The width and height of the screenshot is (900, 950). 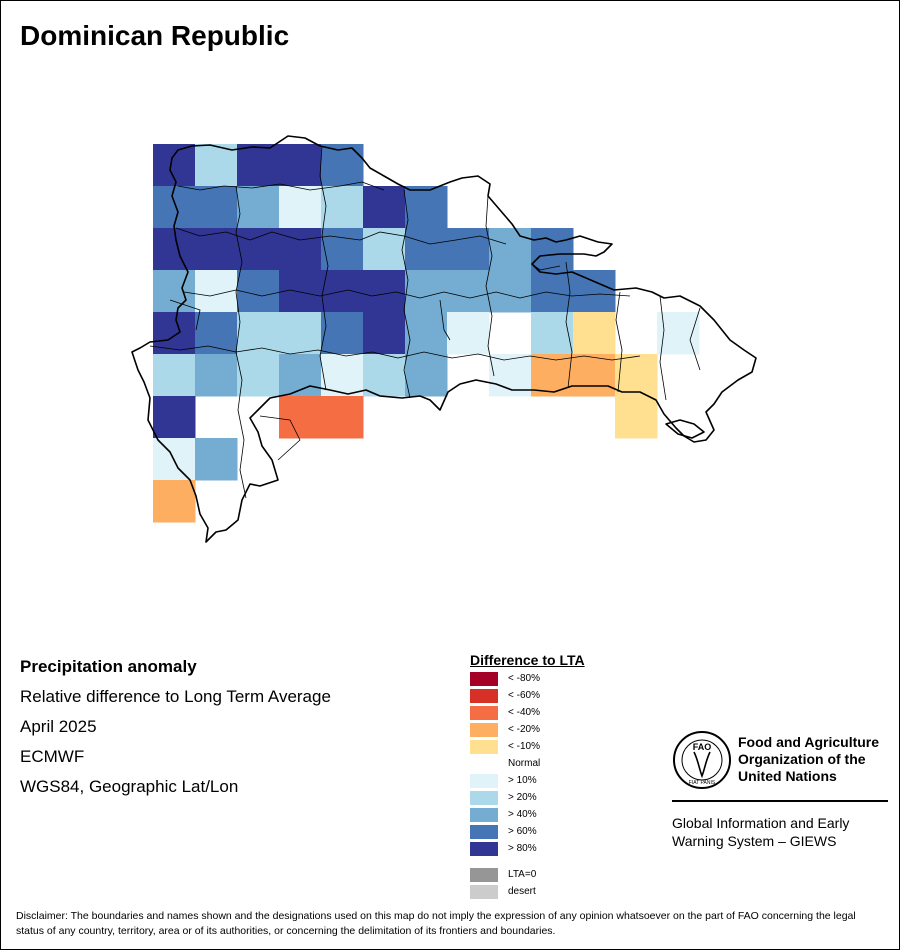 What do you see at coordinates (524, 763) in the screenshot?
I see `legend-label: Normal` at bounding box center [524, 763].